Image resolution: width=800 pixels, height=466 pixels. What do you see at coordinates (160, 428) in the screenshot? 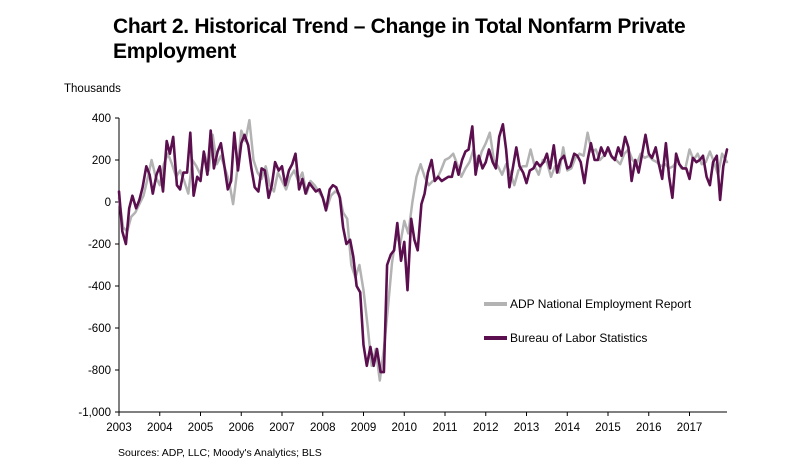
I see `x-tick-label: 2004` at bounding box center [160, 428].